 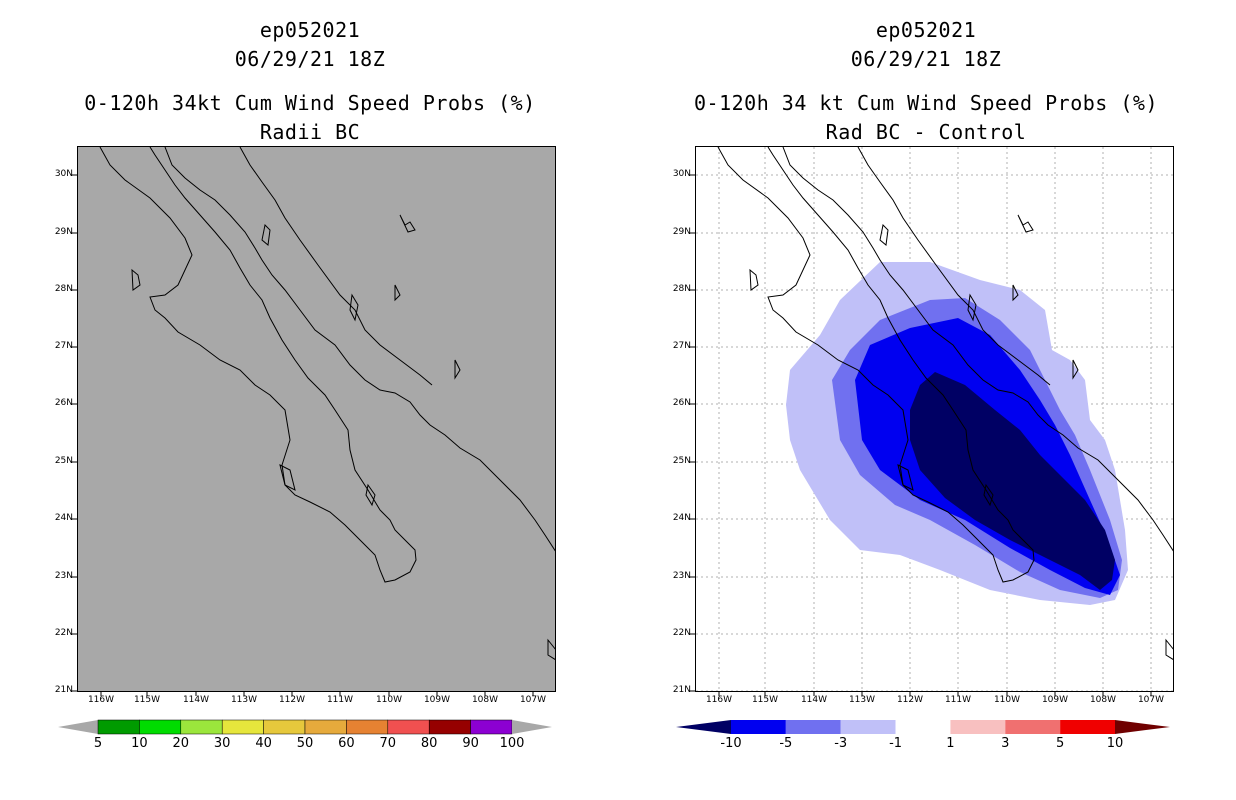 I want to click on right-subtitle: Rad BC - Control, so click(x=926, y=132).